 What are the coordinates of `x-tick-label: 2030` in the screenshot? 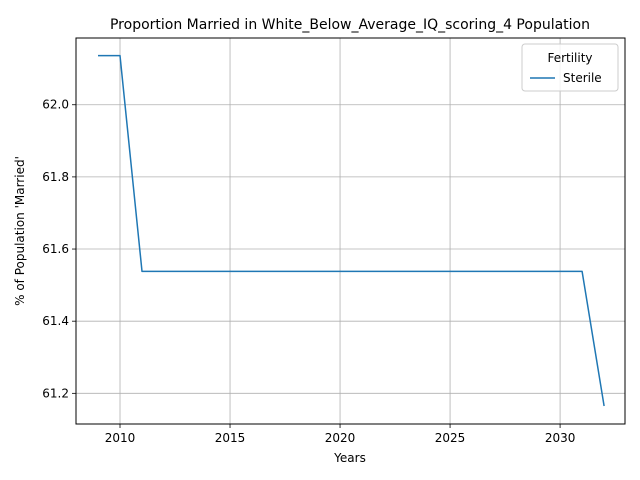 It's located at (560, 438).